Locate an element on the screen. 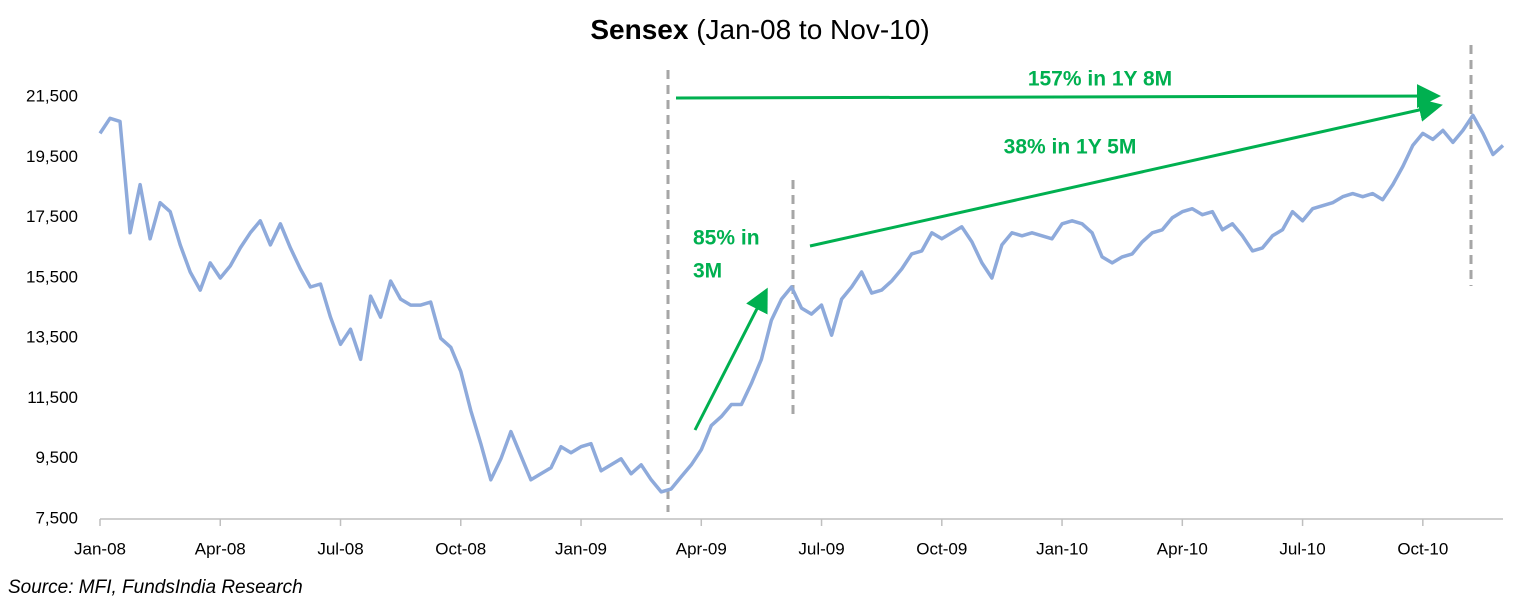 This screenshot has height=603, width=1516. x-tick-label: Apr-08 is located at coordinates (220, 548).